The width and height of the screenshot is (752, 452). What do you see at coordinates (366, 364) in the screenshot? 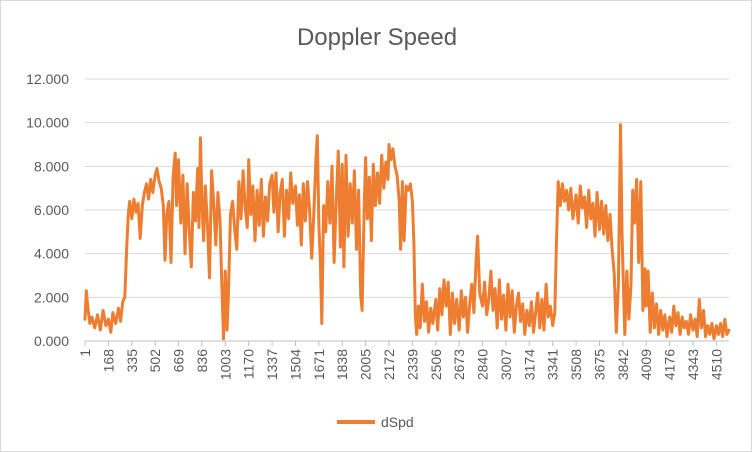
I see `x-tick-label: 2005` at bounding box center [366, 364].